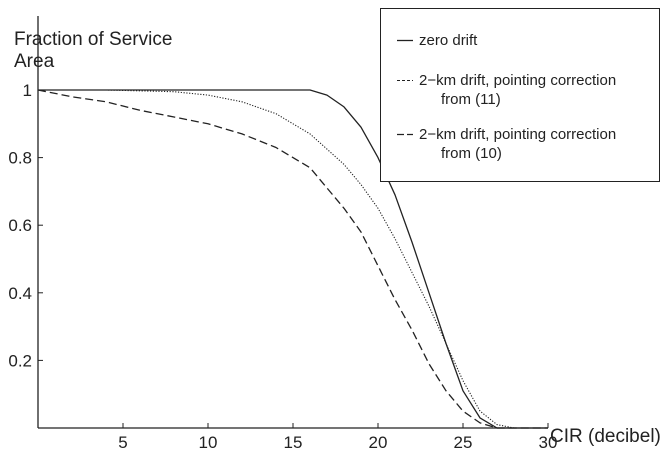 The height and width of the screenshot is (457, 665). I want to click on legend-label: zero drift, so click(448, 40).